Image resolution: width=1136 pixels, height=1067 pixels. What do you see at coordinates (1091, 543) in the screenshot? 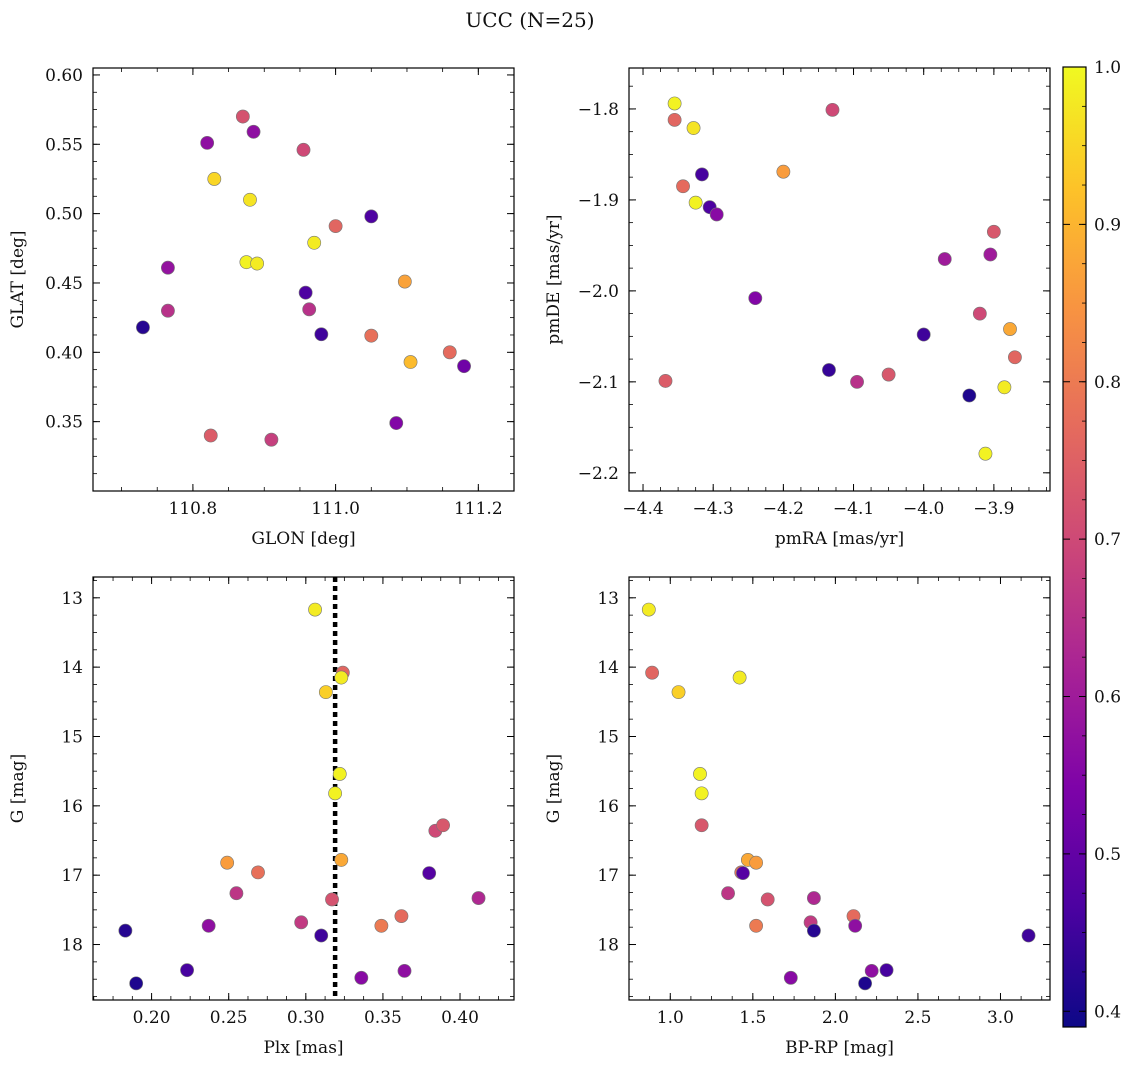
I see `colorbar: 0.4 0.5 0.6 0.7 0.8 0.9 1.0` at bounding box center [1091, 543].